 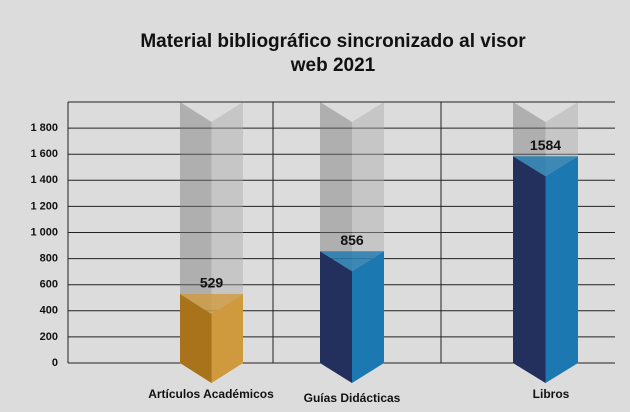 I want to click on y-tick-label: 1 200, so click(x=44, y=206).